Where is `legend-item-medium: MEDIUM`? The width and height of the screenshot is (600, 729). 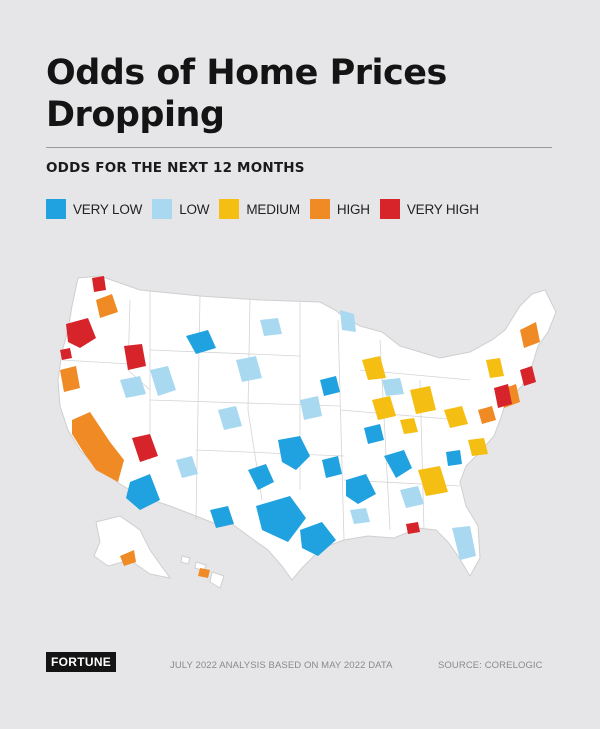
legend-item-medium: MEDIUM is located at coordinates (259, 209).